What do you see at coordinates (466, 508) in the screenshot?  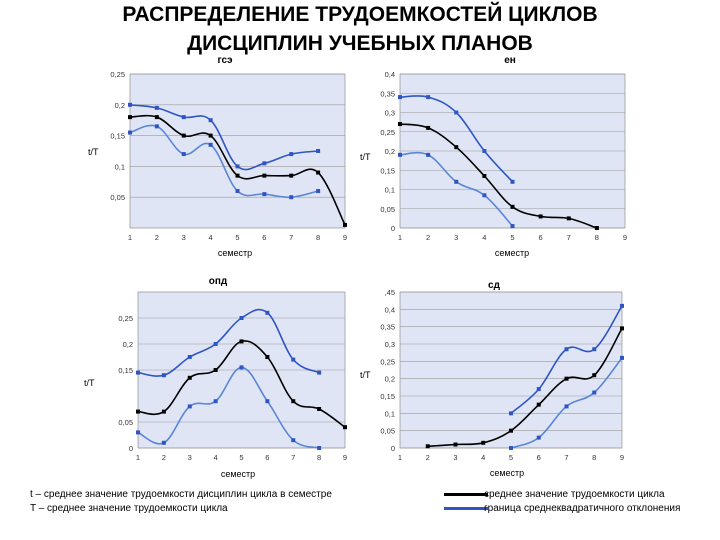 I see `legend-line-bound` at bounding box center [466, 508].